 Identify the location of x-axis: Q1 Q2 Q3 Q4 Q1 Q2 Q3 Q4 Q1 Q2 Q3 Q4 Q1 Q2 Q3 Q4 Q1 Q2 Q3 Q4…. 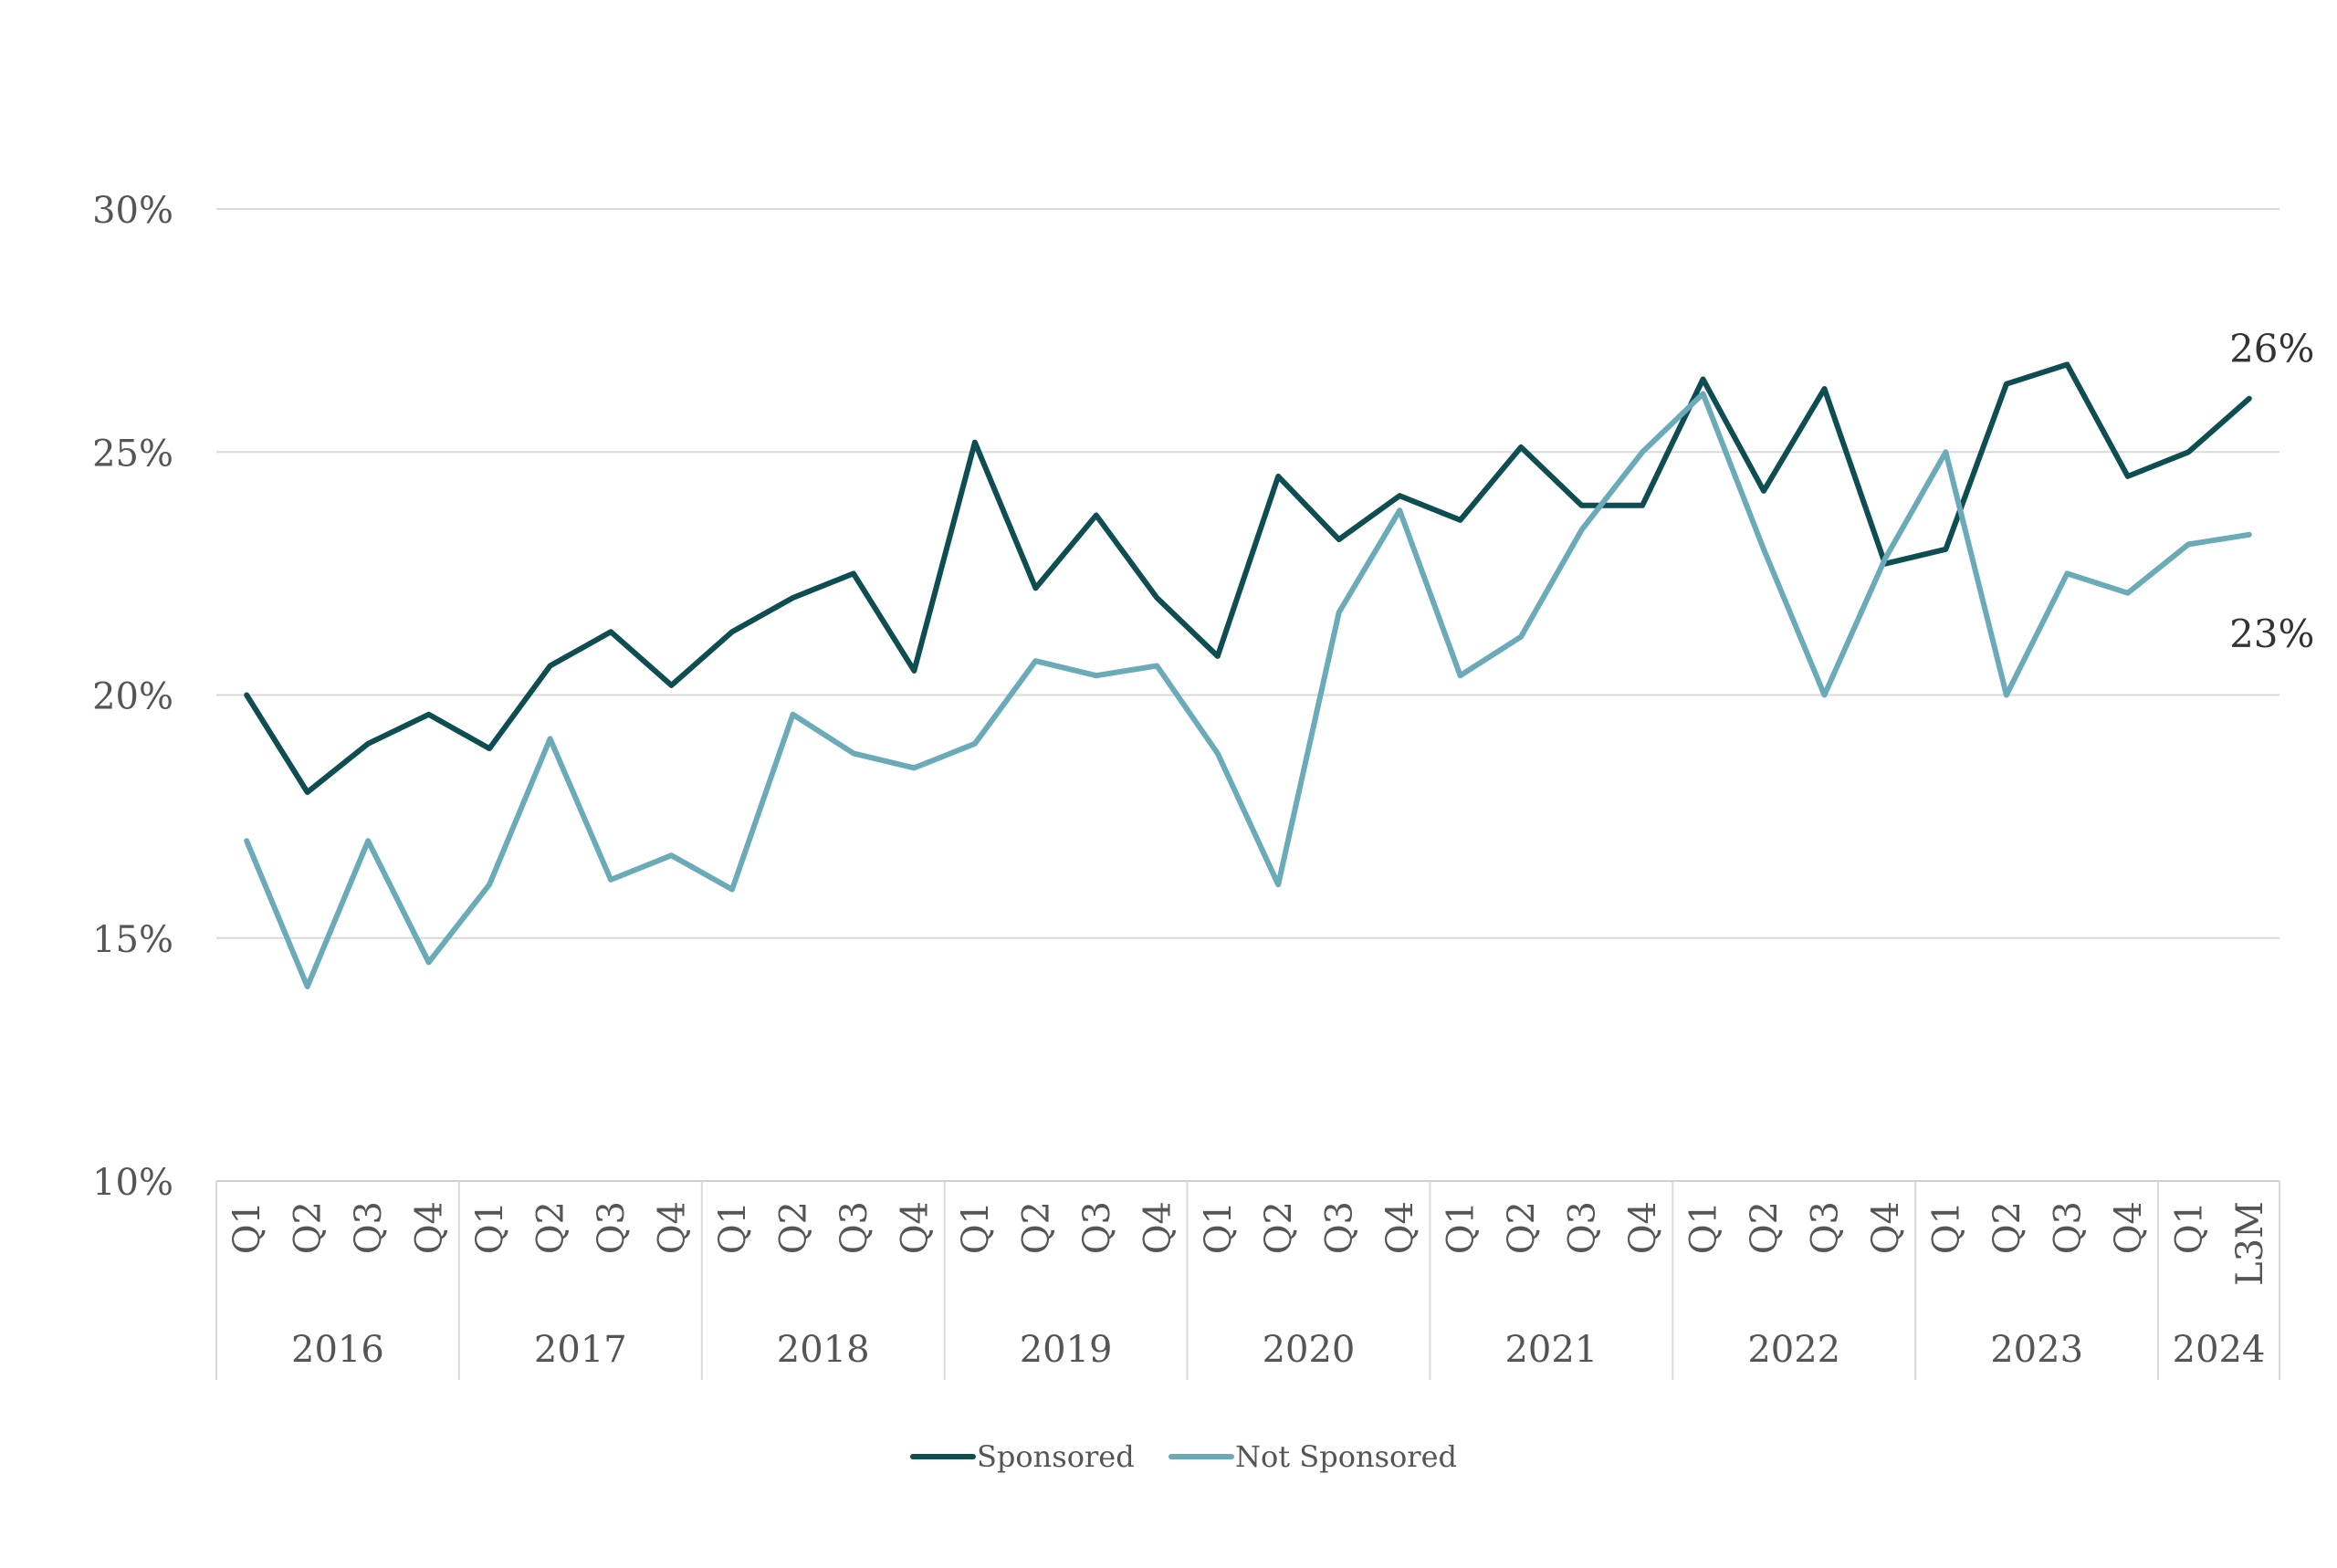
(1247, 1281).